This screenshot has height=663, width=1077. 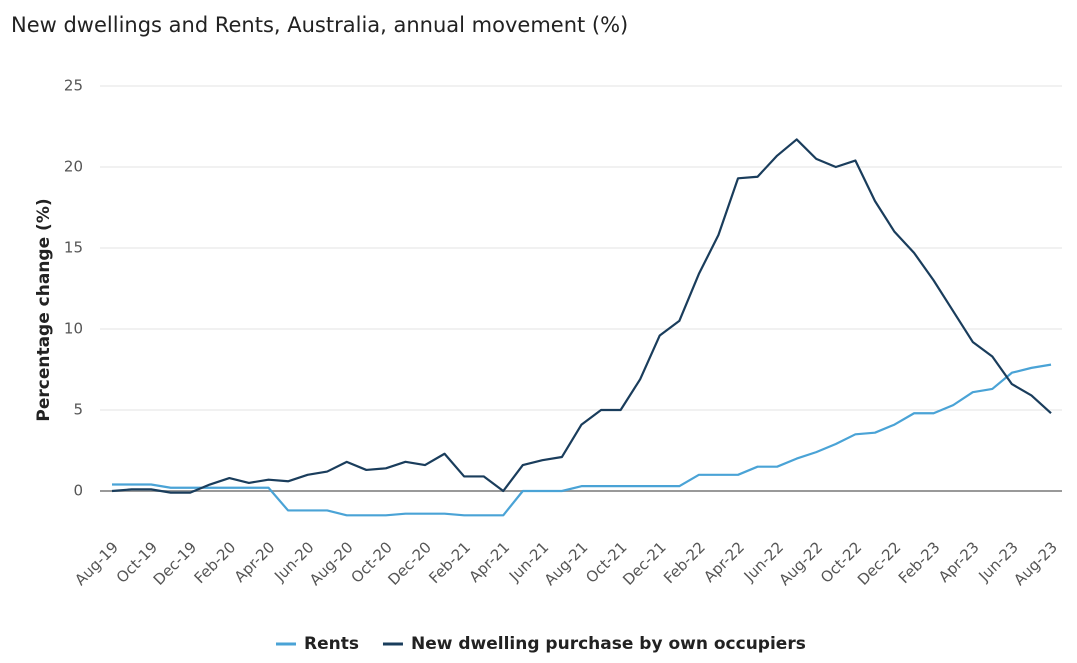 What do you see at coordinates (959, 562) in the screenshot?
I see `x-tick-label: Apr-23` at bounding box center [959, 562].